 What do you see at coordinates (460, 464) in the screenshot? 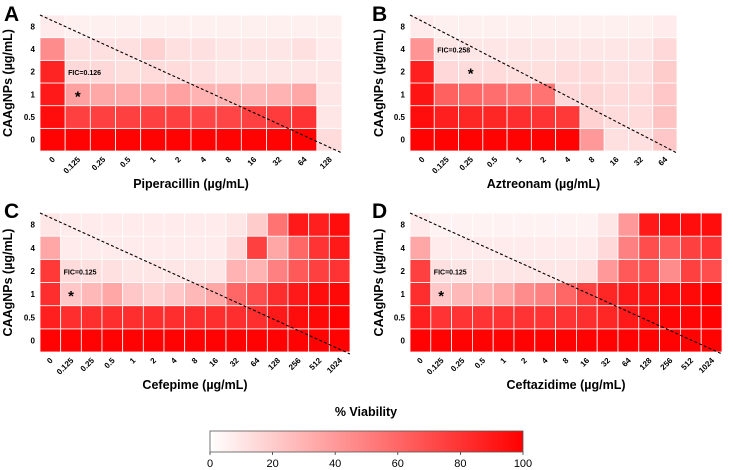
I see `colorbar-tick-label: 80` at bounding box center [460, 464].